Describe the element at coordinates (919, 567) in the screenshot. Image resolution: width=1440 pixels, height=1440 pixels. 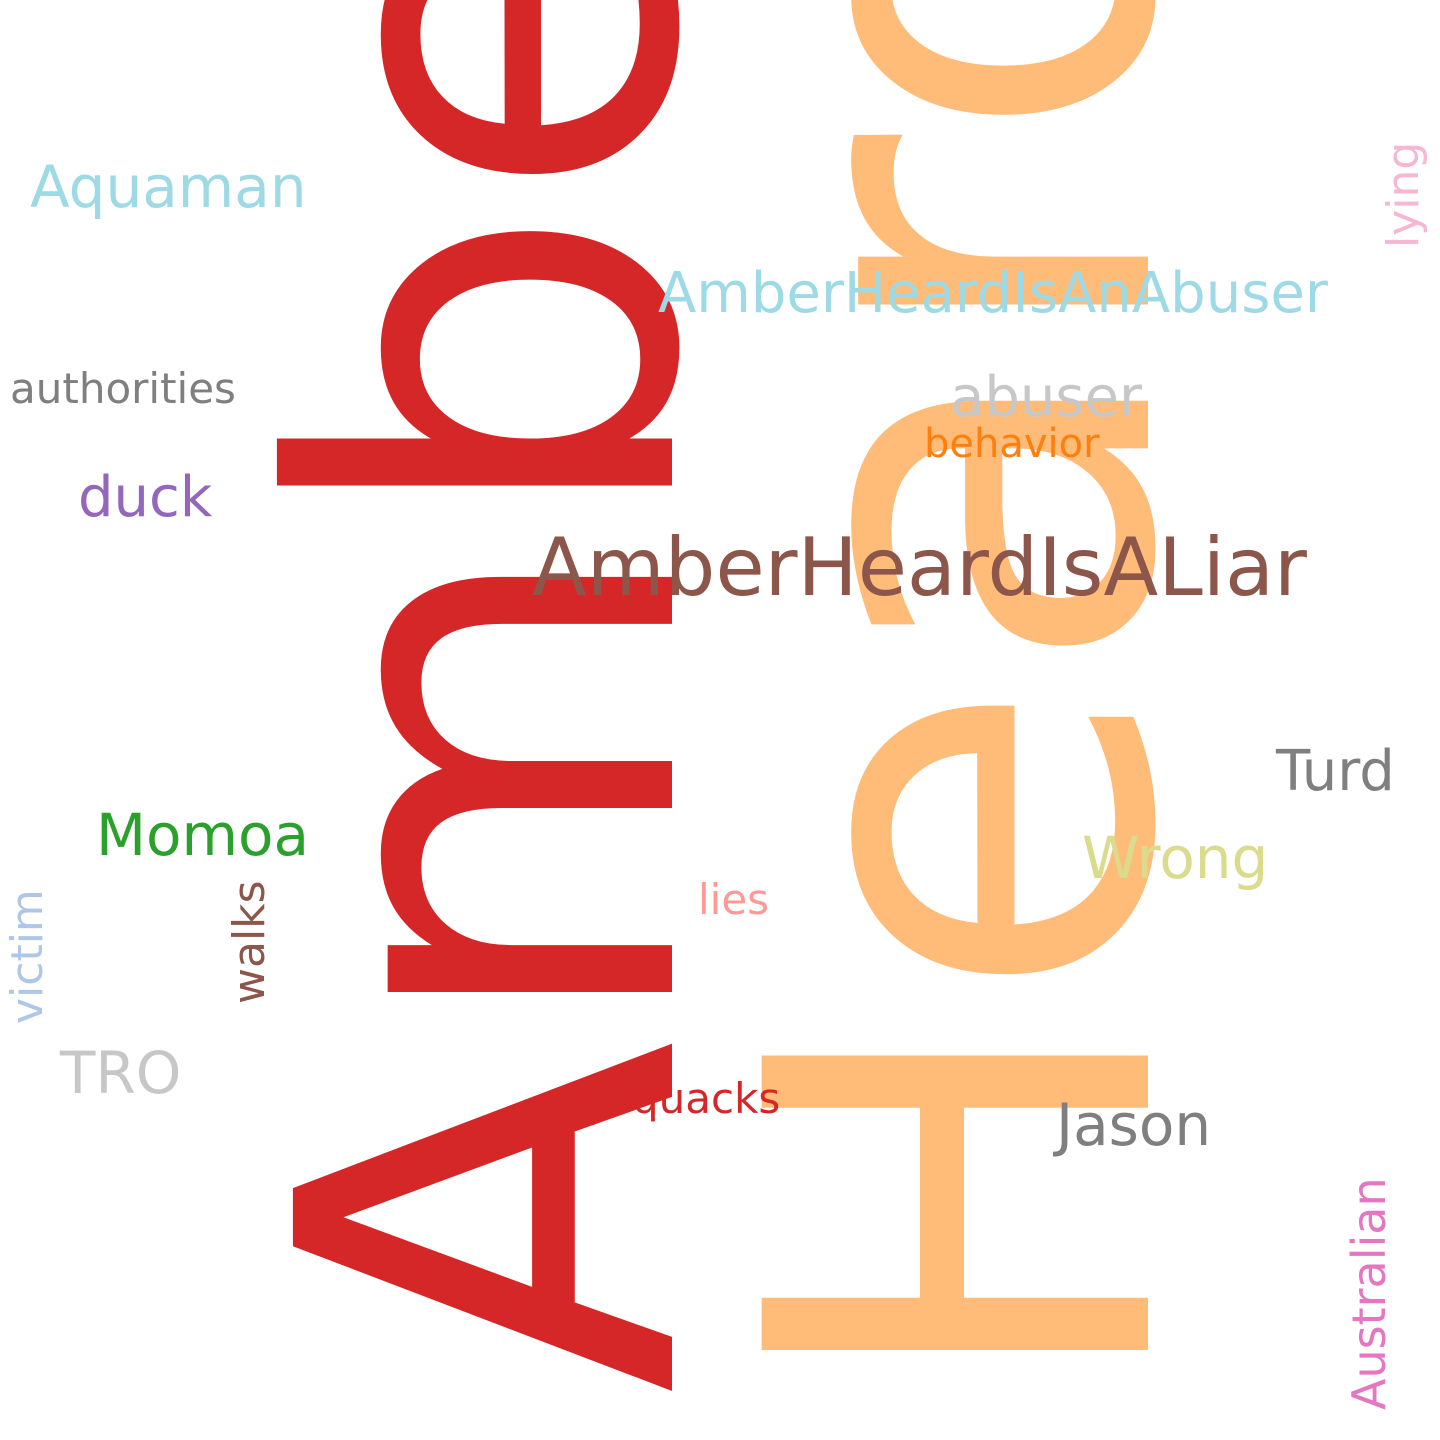
I see `word-amberheardisaliar: AmberHeardIsALiar` at that location.